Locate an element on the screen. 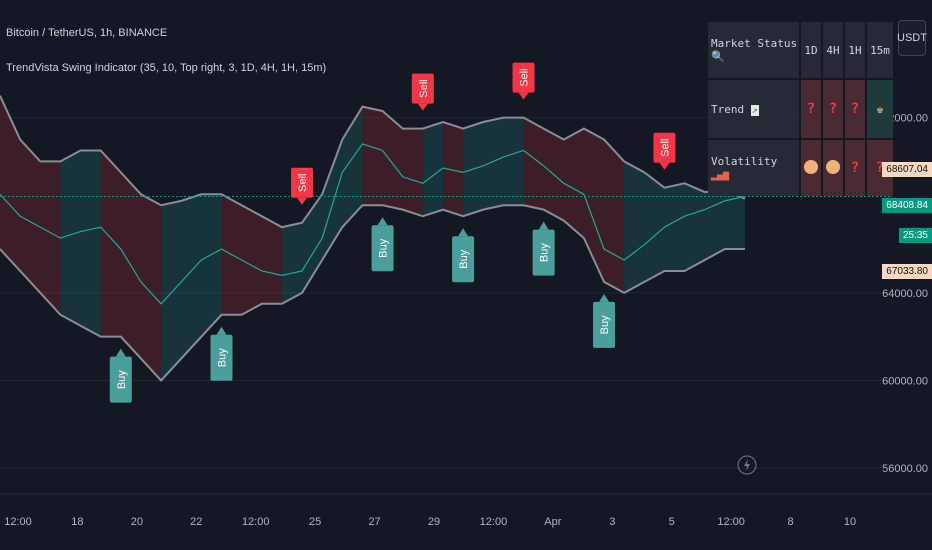 The image size is (932, 550). symbol-title: Bitcoin / TetherUS, 1h, BINANCE is located at coordinates (87, 33).